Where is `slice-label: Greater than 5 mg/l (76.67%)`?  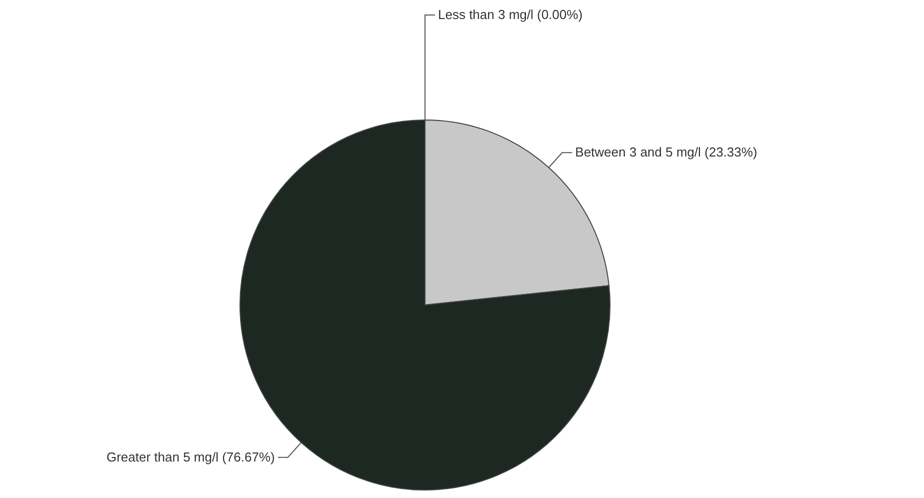
slice-label: Greater than 5 mg/l (76.67%) is located at coordinates (190, 456).